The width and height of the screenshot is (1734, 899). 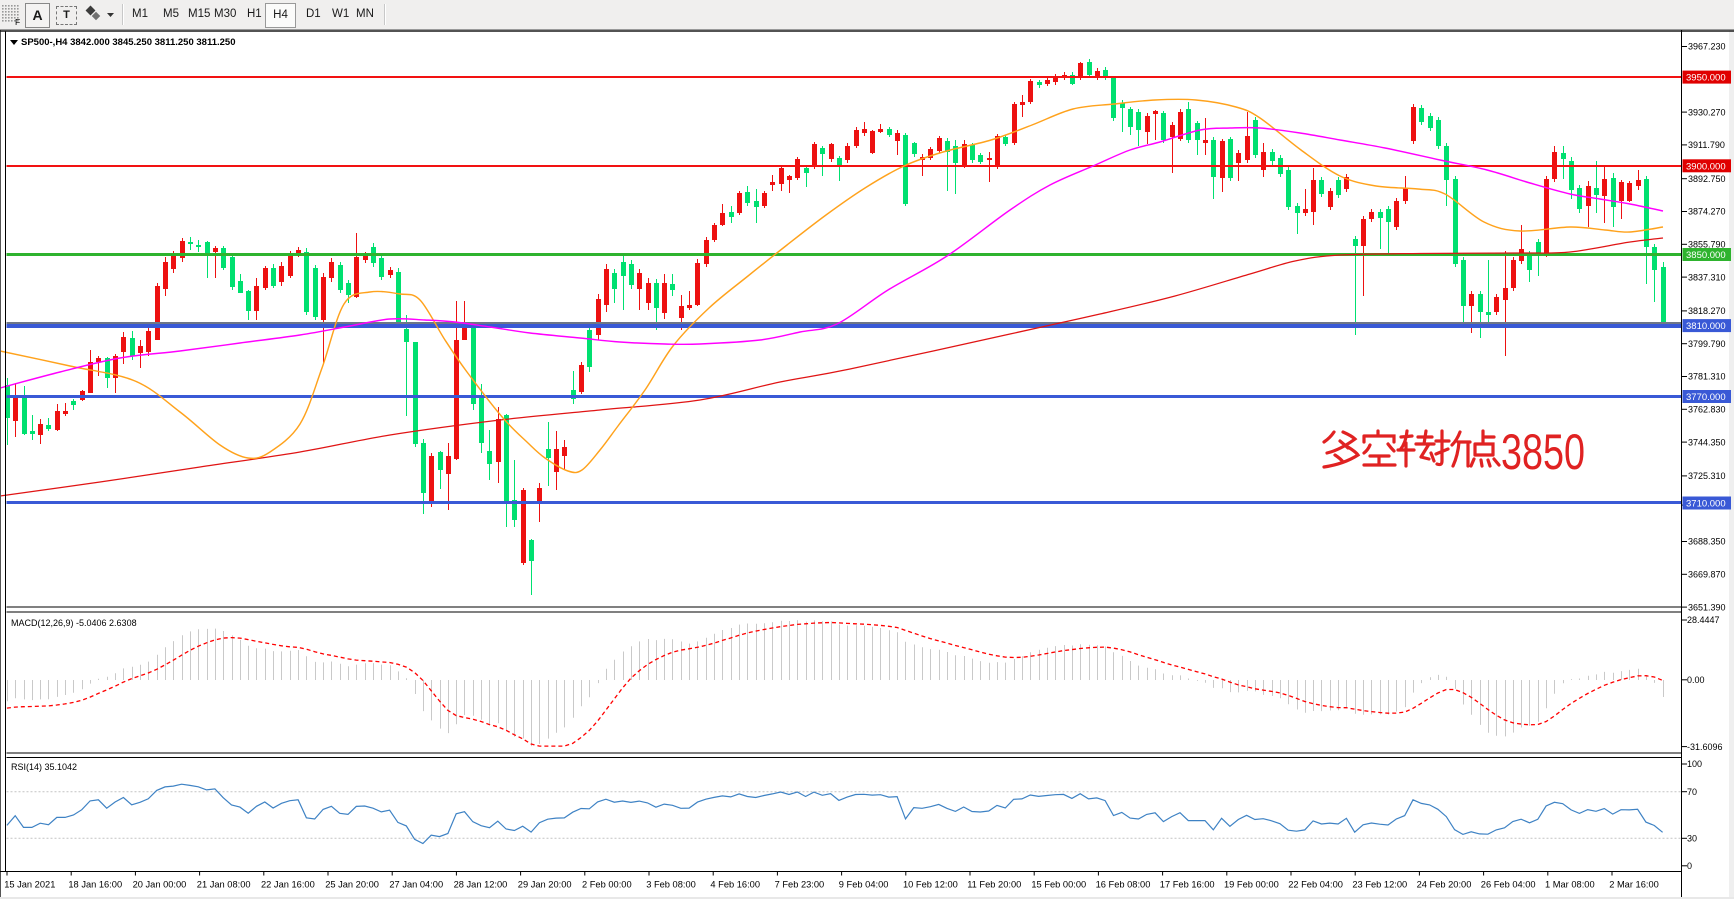 I want to click on svg-text: 3850, so click(x=1543, y=451).